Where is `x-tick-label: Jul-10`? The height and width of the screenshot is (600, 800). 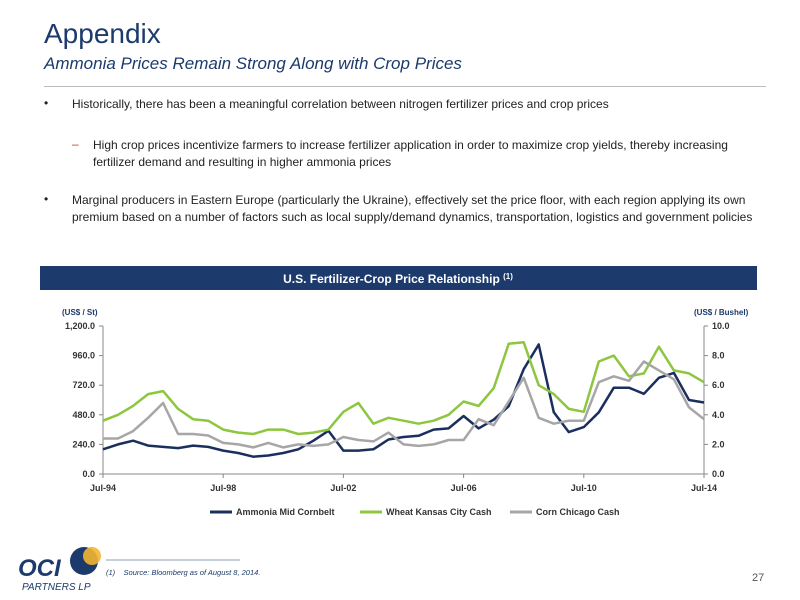 x-tick-label: Jul-10 is located at coordinates (584, 488).